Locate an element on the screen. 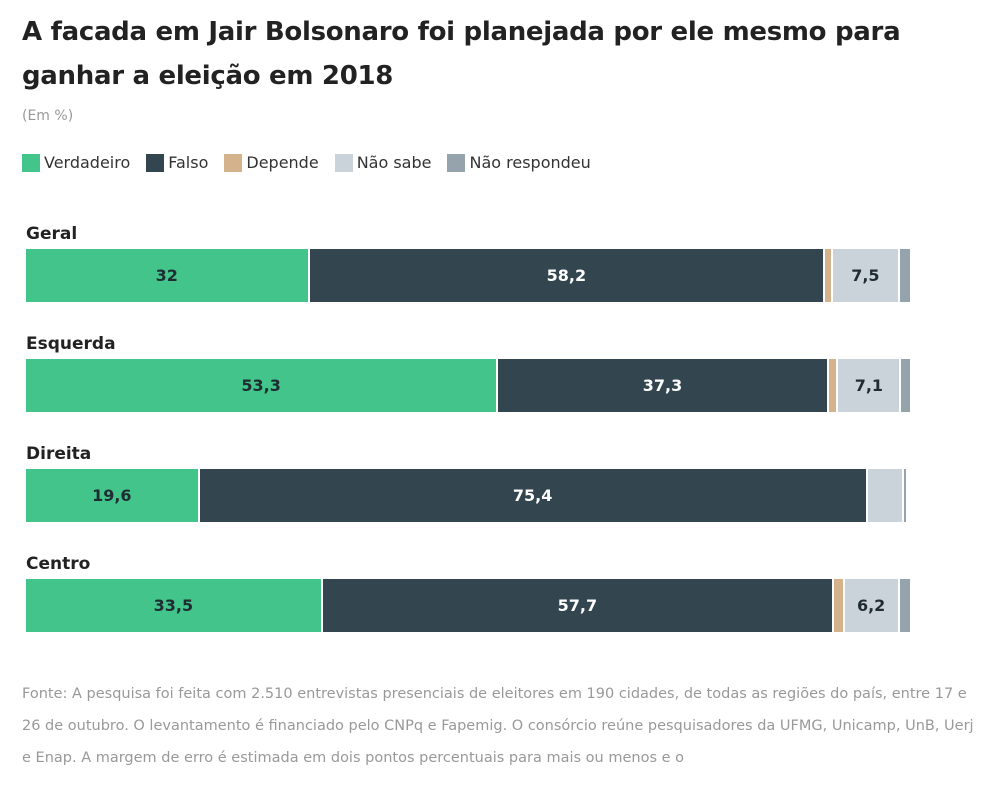 This screenshot has height=790, width=1000. bar-segment-falso: 75,4 is located at coordinates (533, 495).